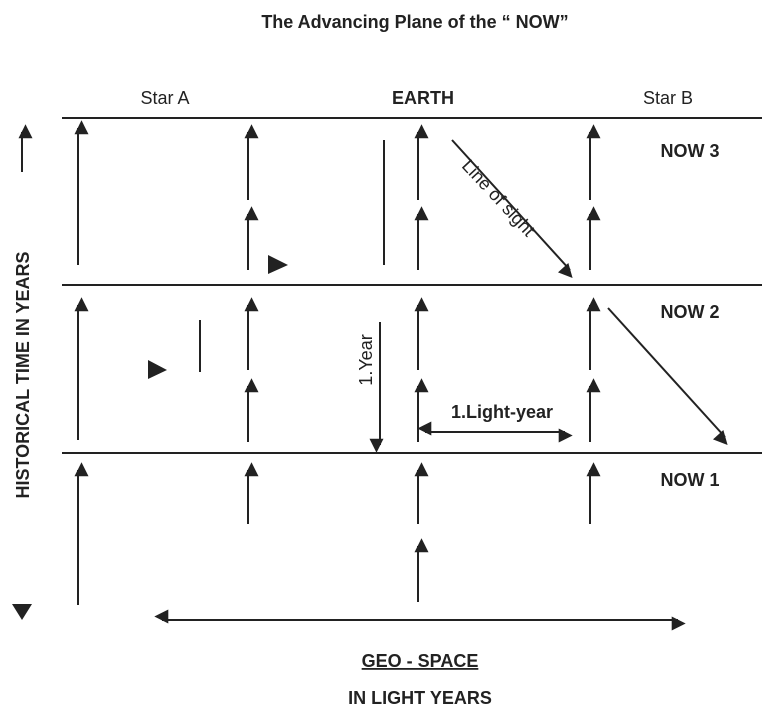 The image size is (762, 712). I want to click on plane-label: NOW 3, so click(689, 151).